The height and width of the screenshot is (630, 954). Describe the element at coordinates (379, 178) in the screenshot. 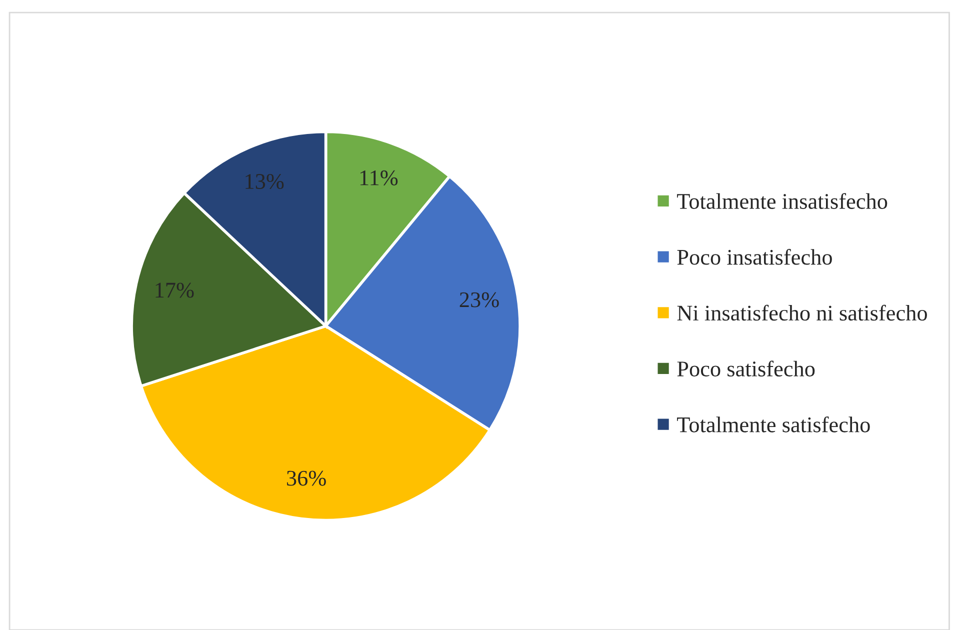

I see `data-label: 11%` at that location.